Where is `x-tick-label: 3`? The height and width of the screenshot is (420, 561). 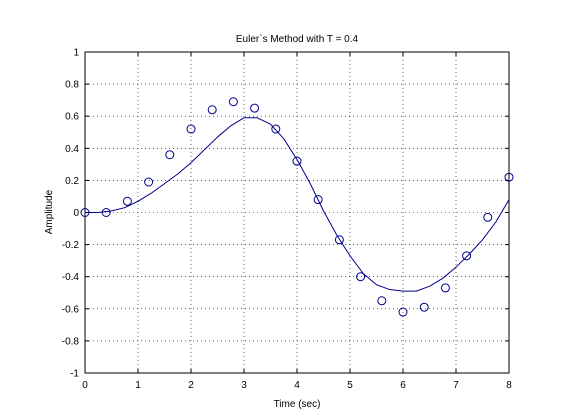 x-tick-label: 3 is located at coordinates (244, 385).